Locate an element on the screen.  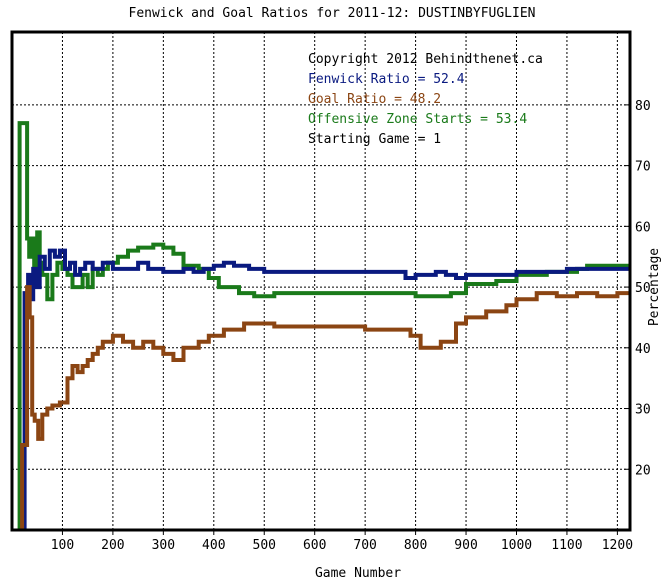
x-tick-label: 1000 is located at coordinates (516, 545).